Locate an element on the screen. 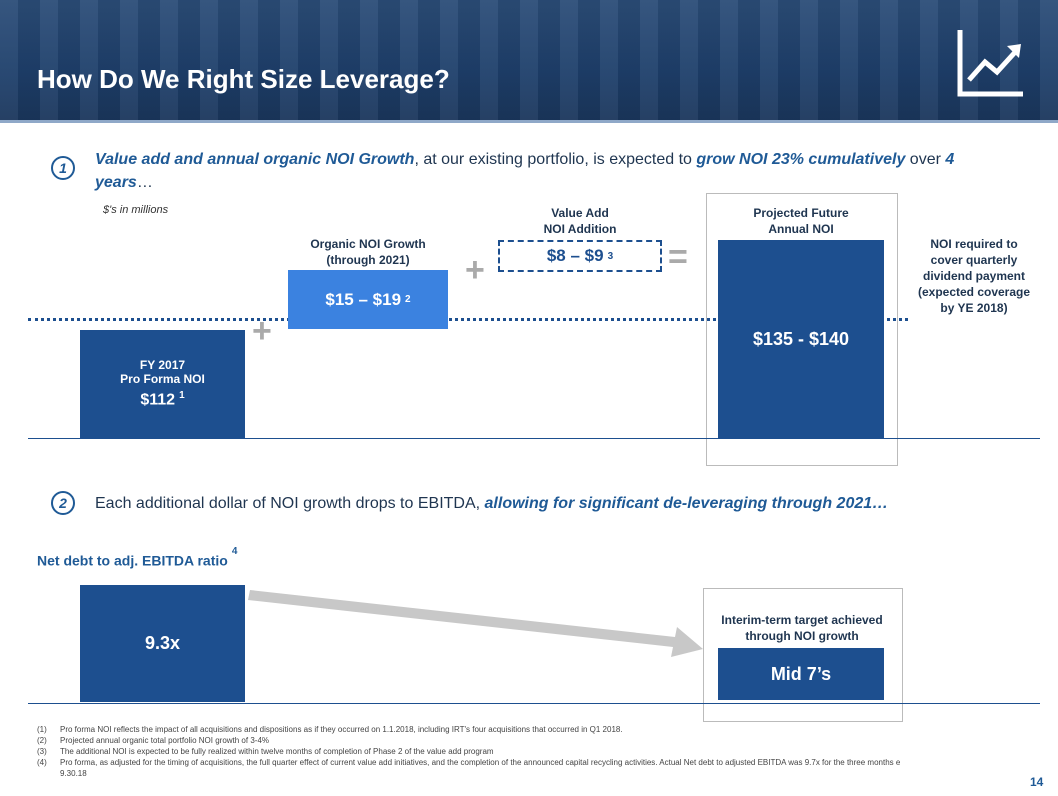  value-add-box: $8 – $9 3 is located at coordinates (580, 256).